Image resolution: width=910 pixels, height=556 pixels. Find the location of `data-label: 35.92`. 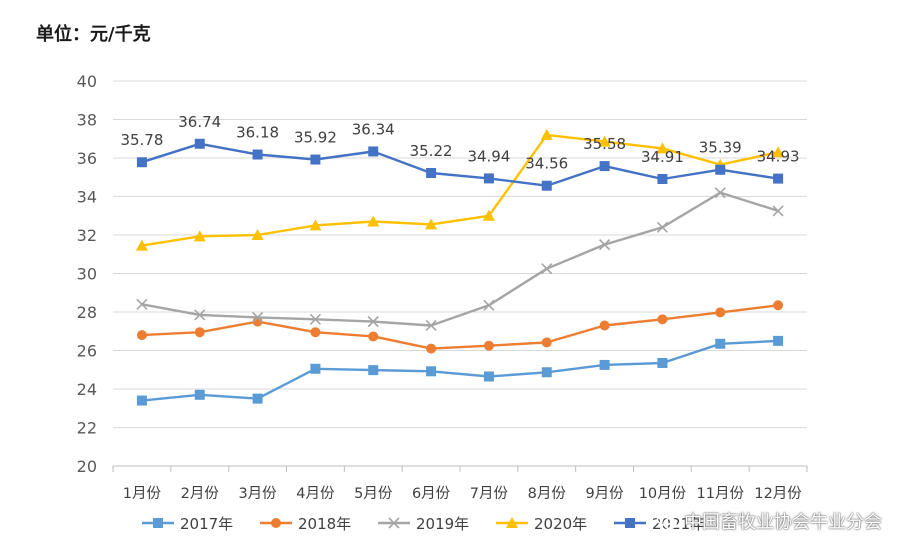

data-label: 35.92 is located at coordinates (315, 138).